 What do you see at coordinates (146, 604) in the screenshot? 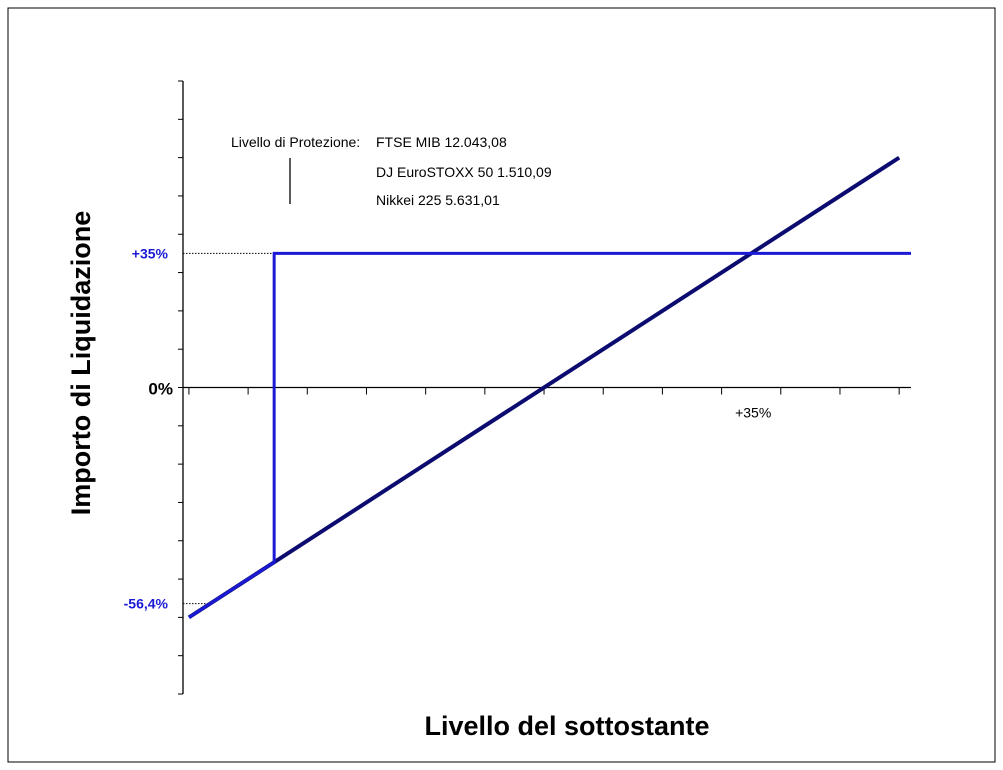
I see `y-tick-label: -56,4%` at bounding box center [146, 604].